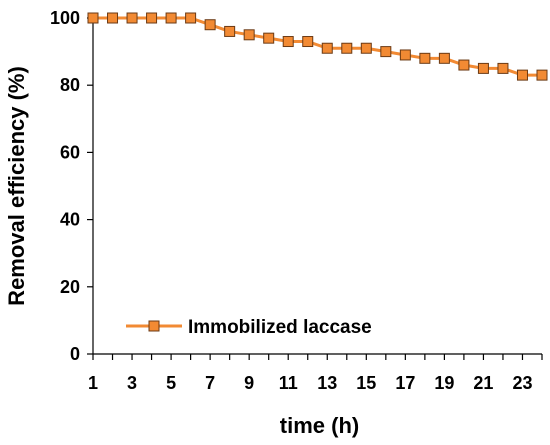  Describe the element at coordinates (75, 354) in the screenshot. I see `y-tick-label: 0` at that location.